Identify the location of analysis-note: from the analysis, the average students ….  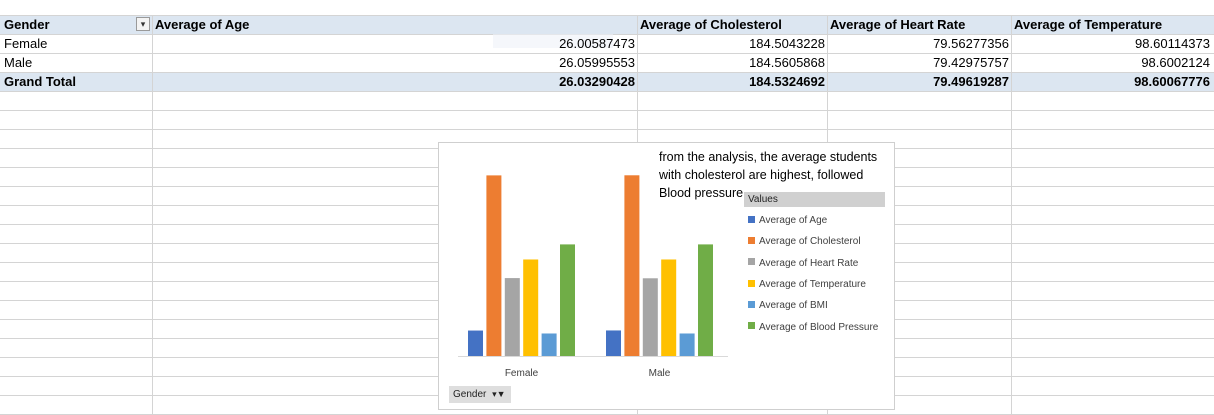
(768, 175).